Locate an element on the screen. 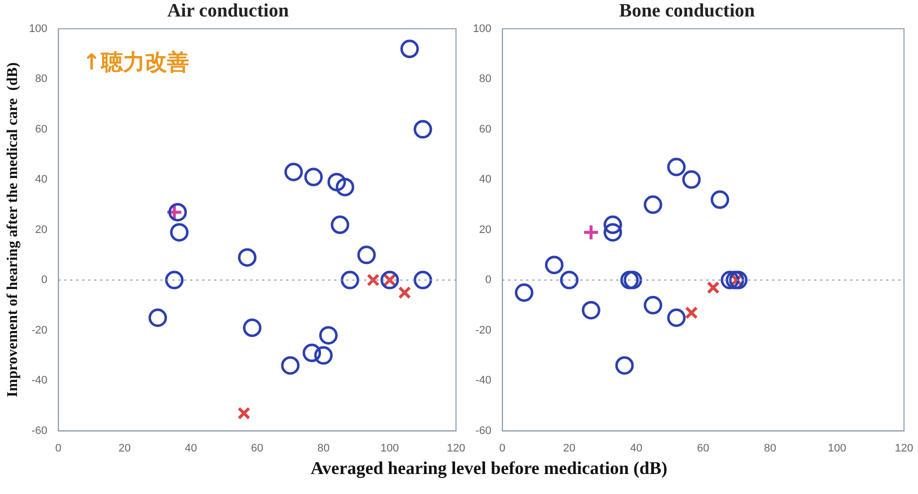  y-axis-title: Improvement of hearing after the medical care (dB) is located at coordinates (12, 230).